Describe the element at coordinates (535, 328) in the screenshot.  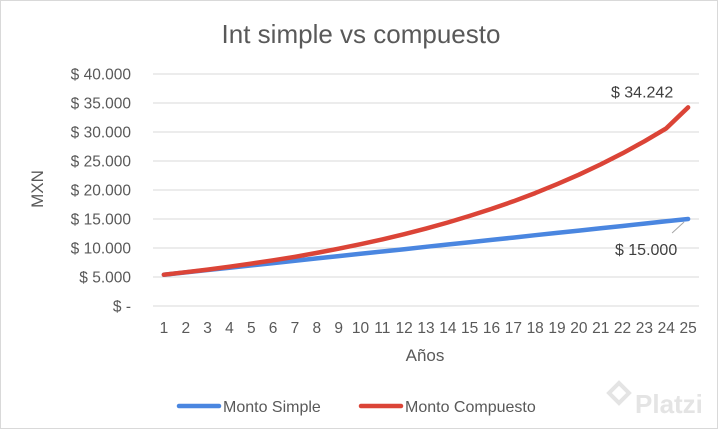
I see `x-tick-label: 18` at that location.